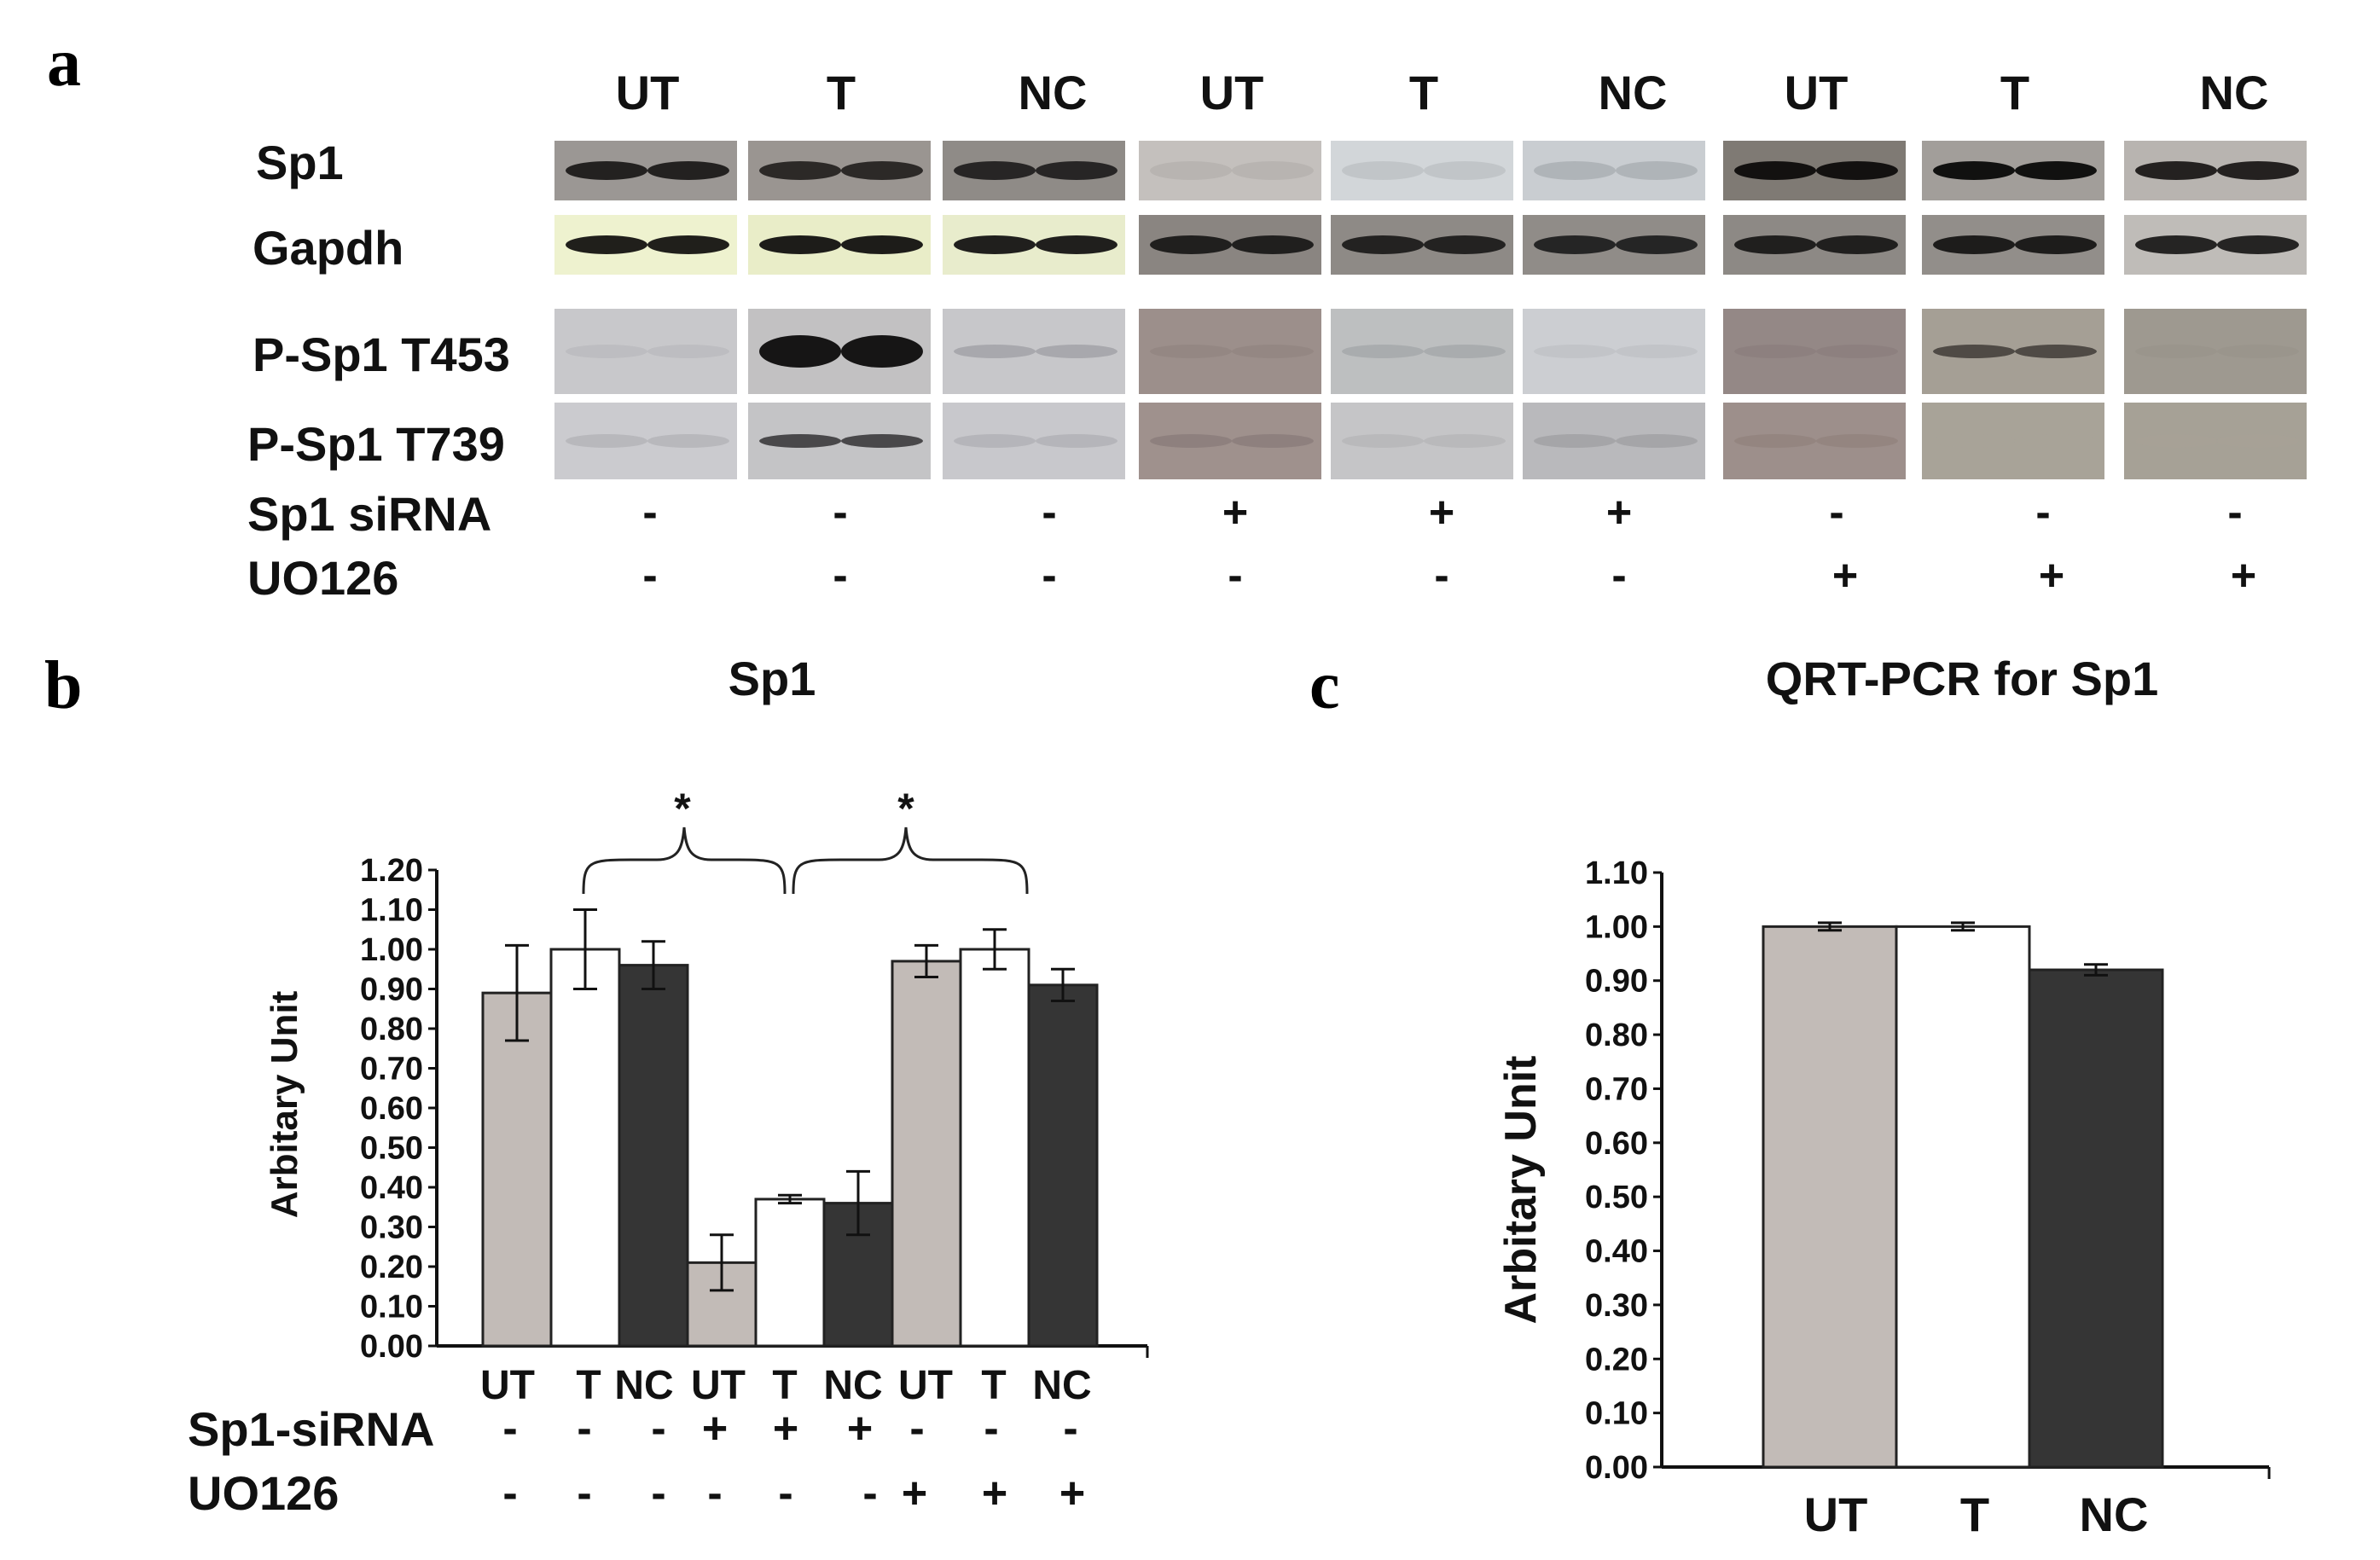 The height and width of the screenshot is (1560, 2380). I want to click on panel-a-sirna-label: Sp1 siRNA, so click(369, 514).